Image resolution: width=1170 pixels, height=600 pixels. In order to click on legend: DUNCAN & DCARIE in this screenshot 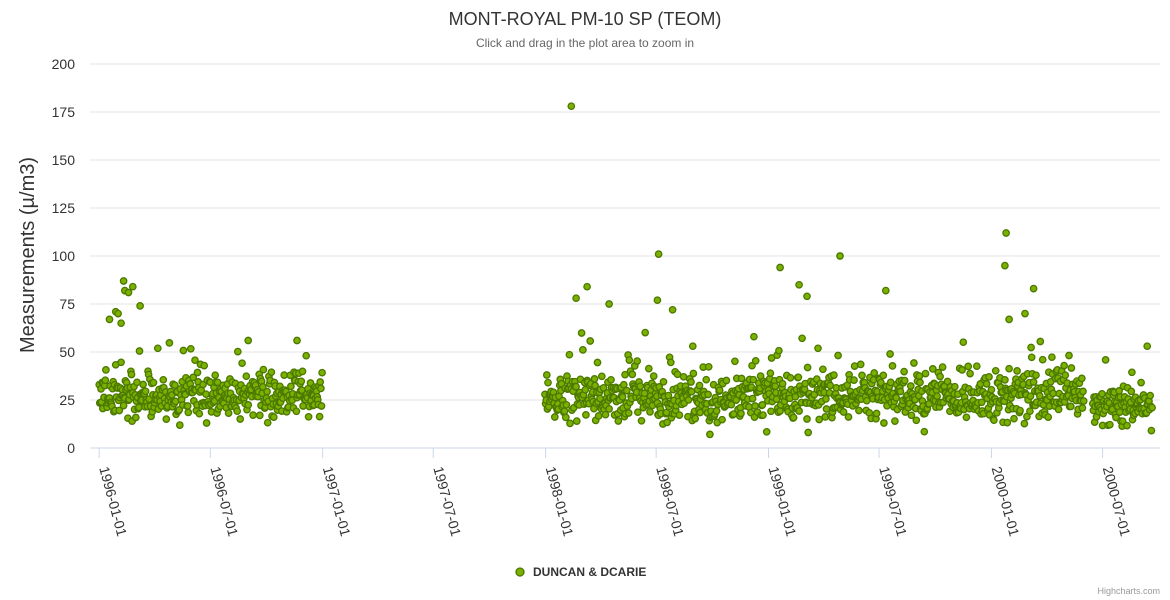, I will do `click(580, 572)`.